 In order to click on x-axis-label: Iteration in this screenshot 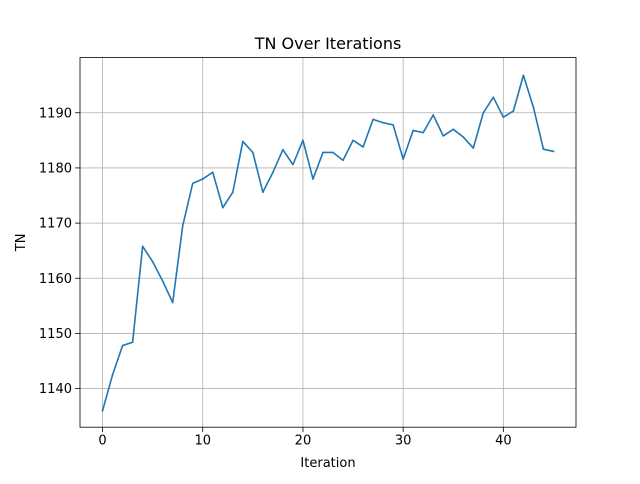, I will do `click(327, 463)`.